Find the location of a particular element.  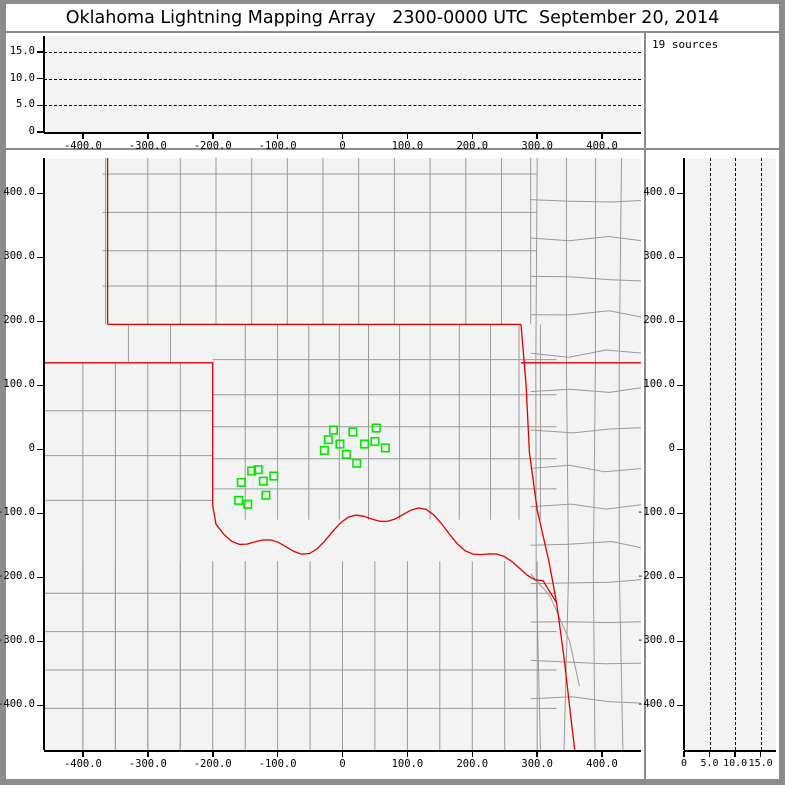

y-tick-label: 10.0 is located at coordinates (22, 77).